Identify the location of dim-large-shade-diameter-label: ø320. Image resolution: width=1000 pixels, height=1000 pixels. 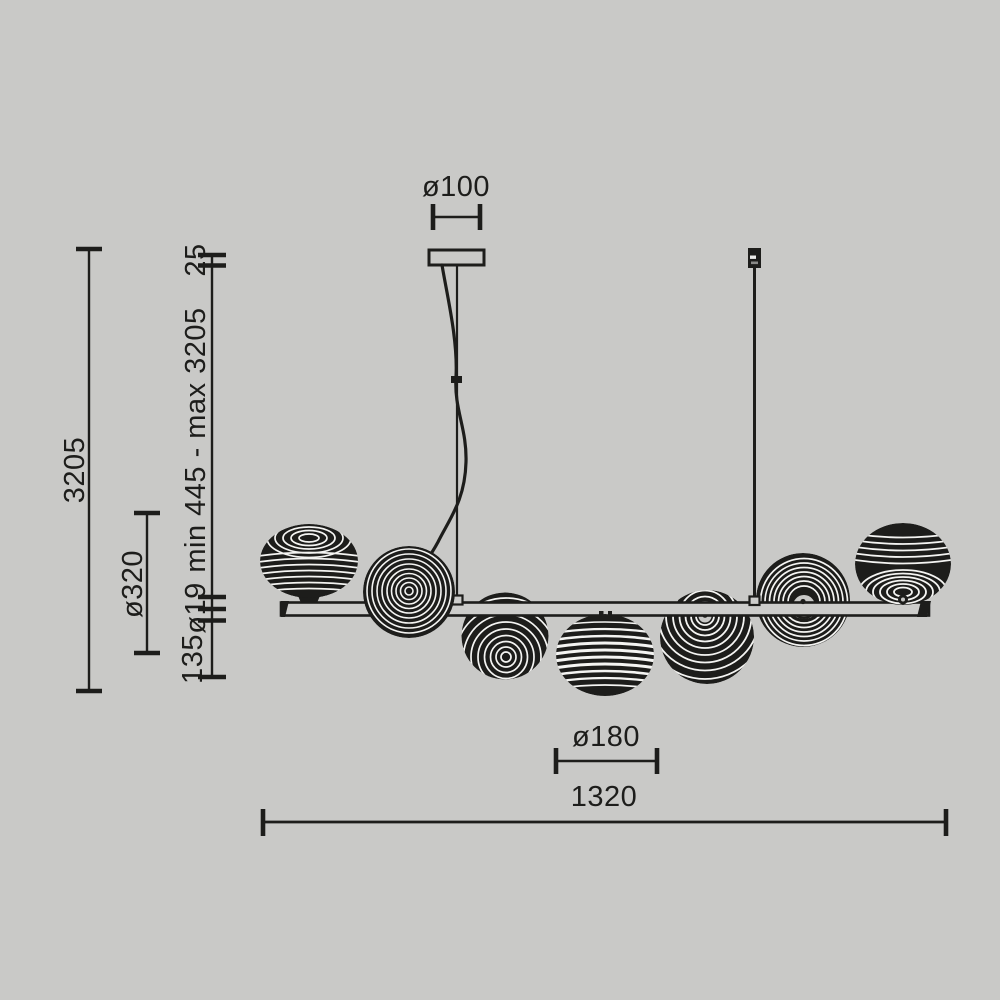
(133, 584).